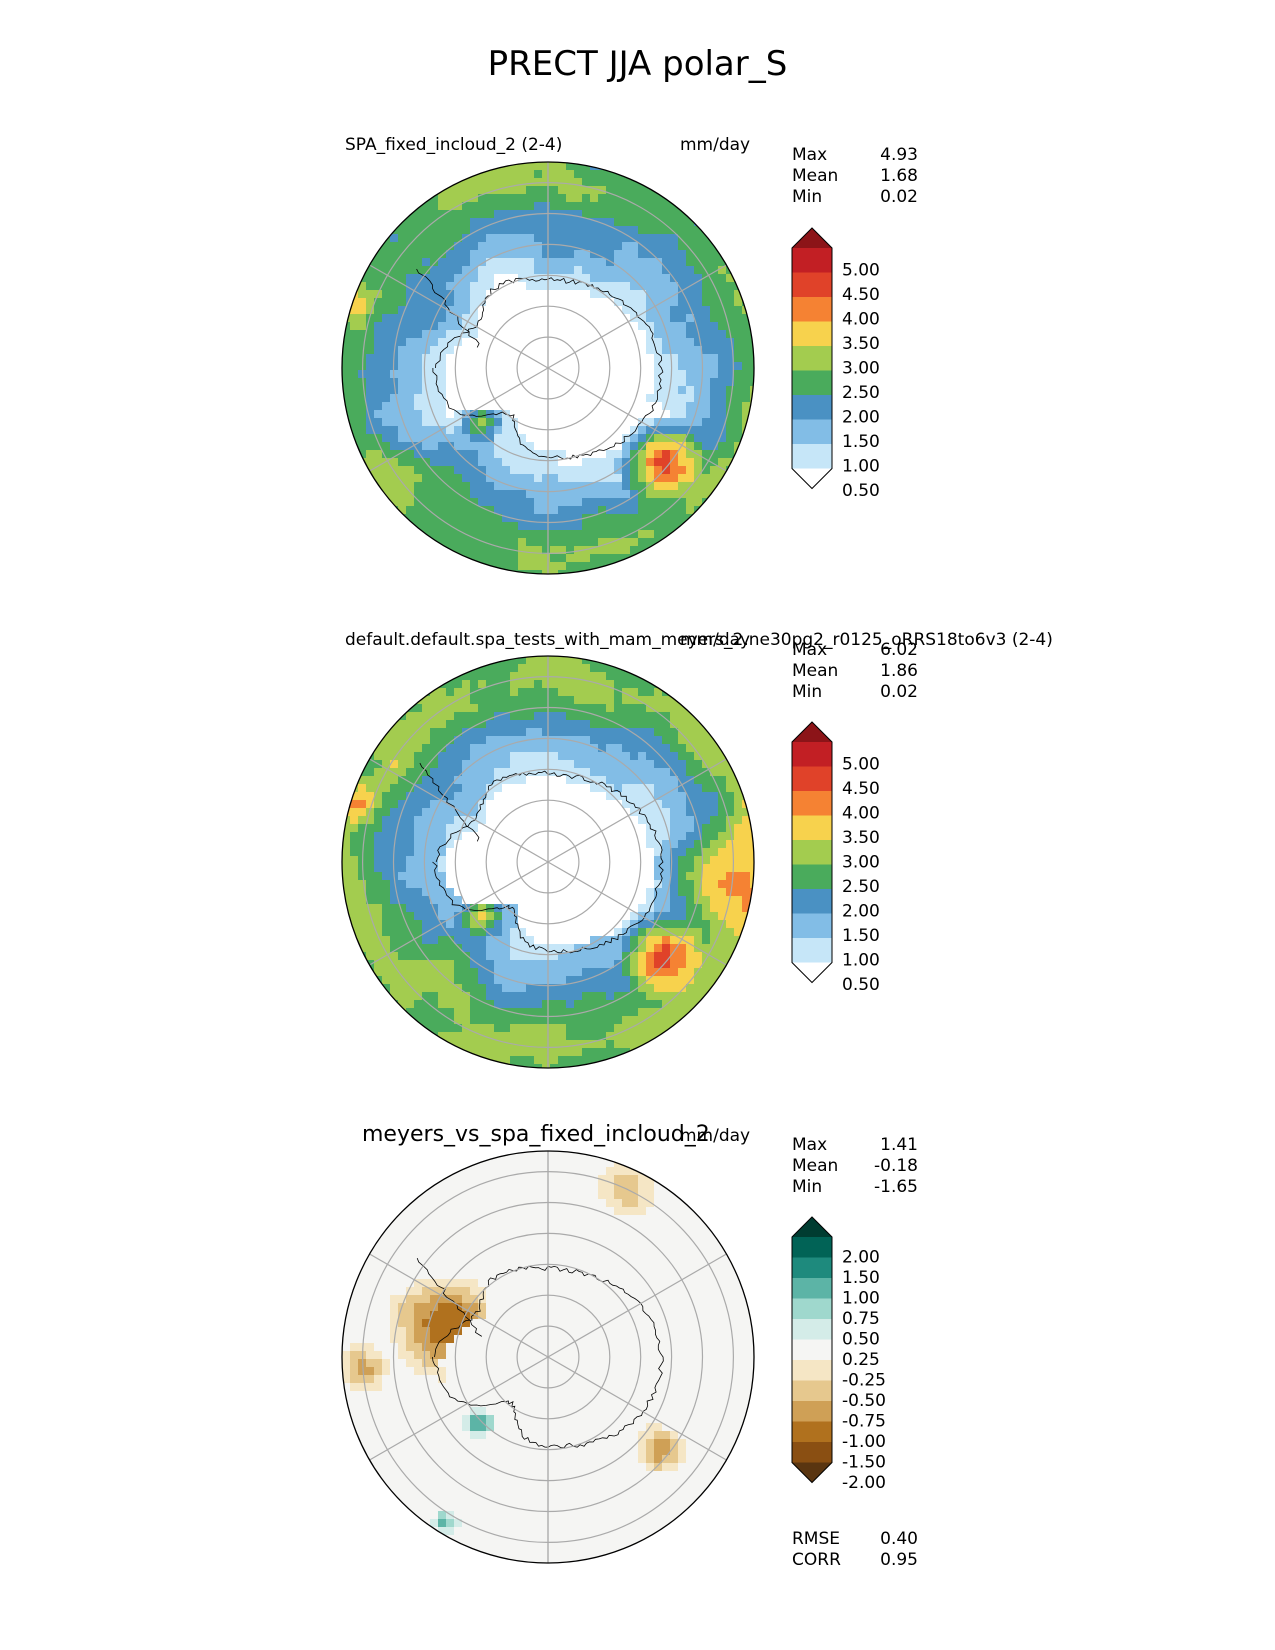 The width and height of the screenshot is (1275, 1650). What do you see at coordinates (815, 176) in the screenshot?
I see `stat-mean-label: Mean` at bounding box center [815, 176].